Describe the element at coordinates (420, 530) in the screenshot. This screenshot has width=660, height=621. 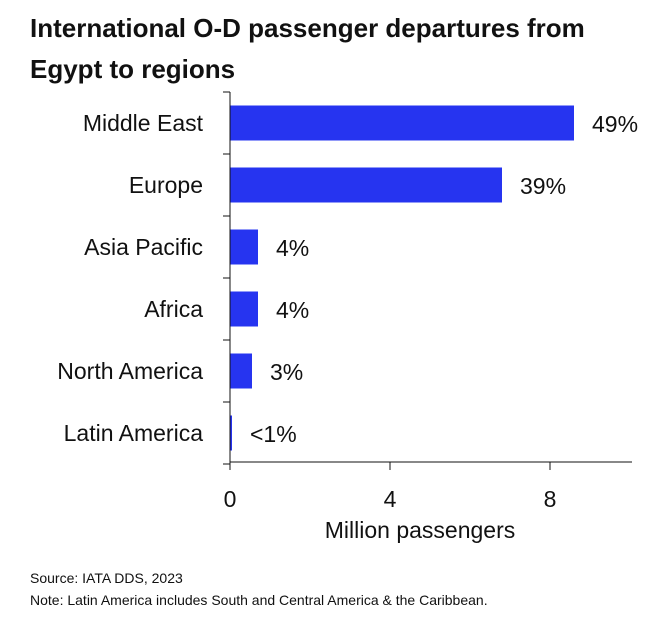
I see `x-axis-label: Million passengers` at that location.